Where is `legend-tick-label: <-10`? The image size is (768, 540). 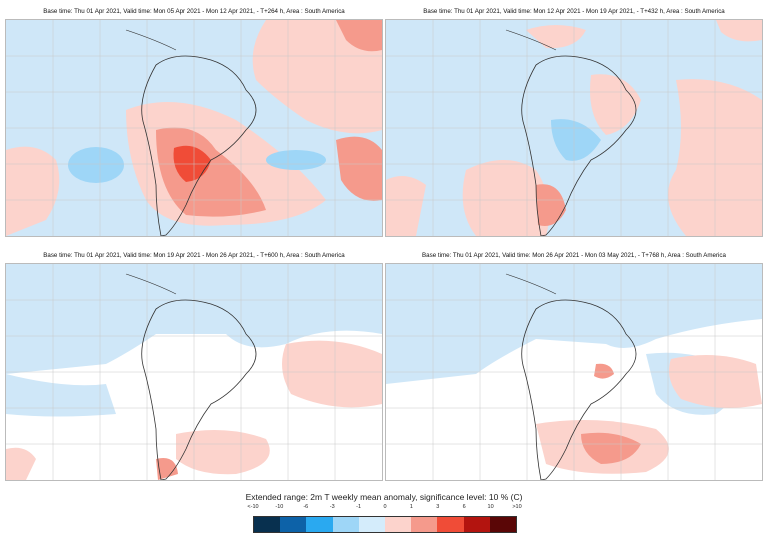
legend-tick-label: <-10 is located at coordinates (253, 507).